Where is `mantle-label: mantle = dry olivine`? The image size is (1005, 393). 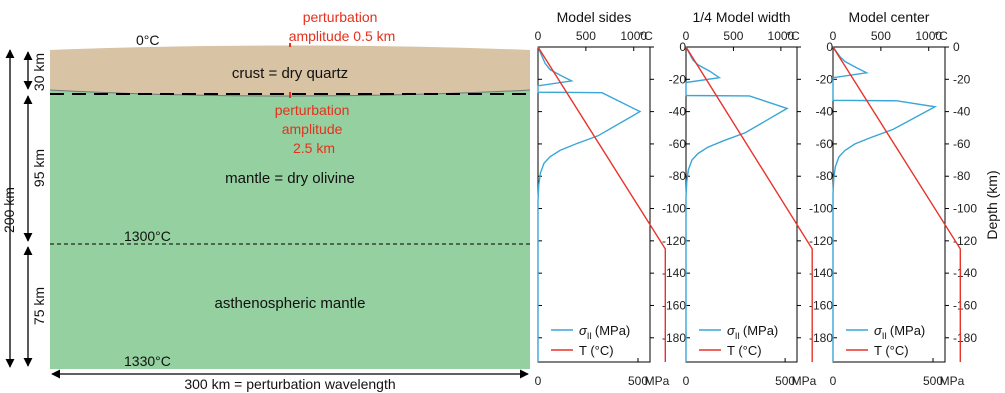 mantle-label: mantle = dry olivine is located at coordinates (290, 178).